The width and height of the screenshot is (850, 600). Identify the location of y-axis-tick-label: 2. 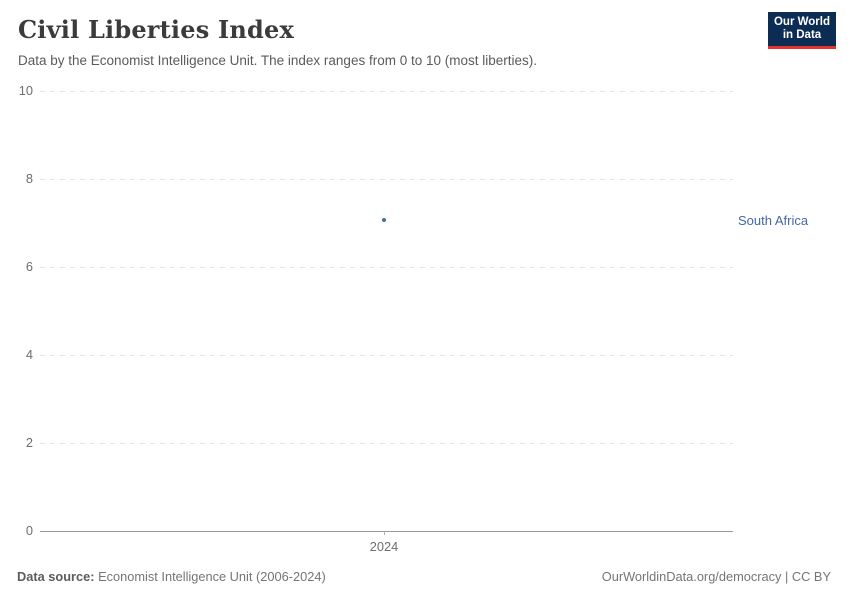
(29, 442).